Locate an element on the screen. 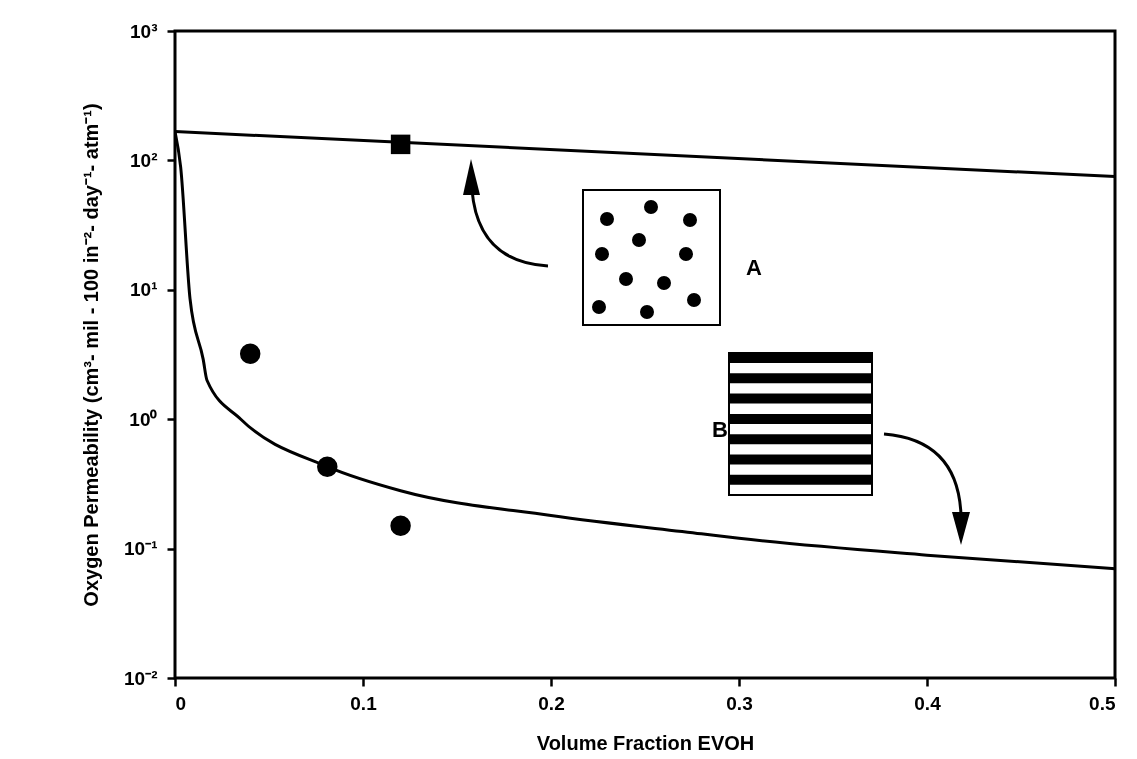 The image size is (1137, 759). x-axis-title: Volume Fraction EVOH is located at coordinates (645, 742).